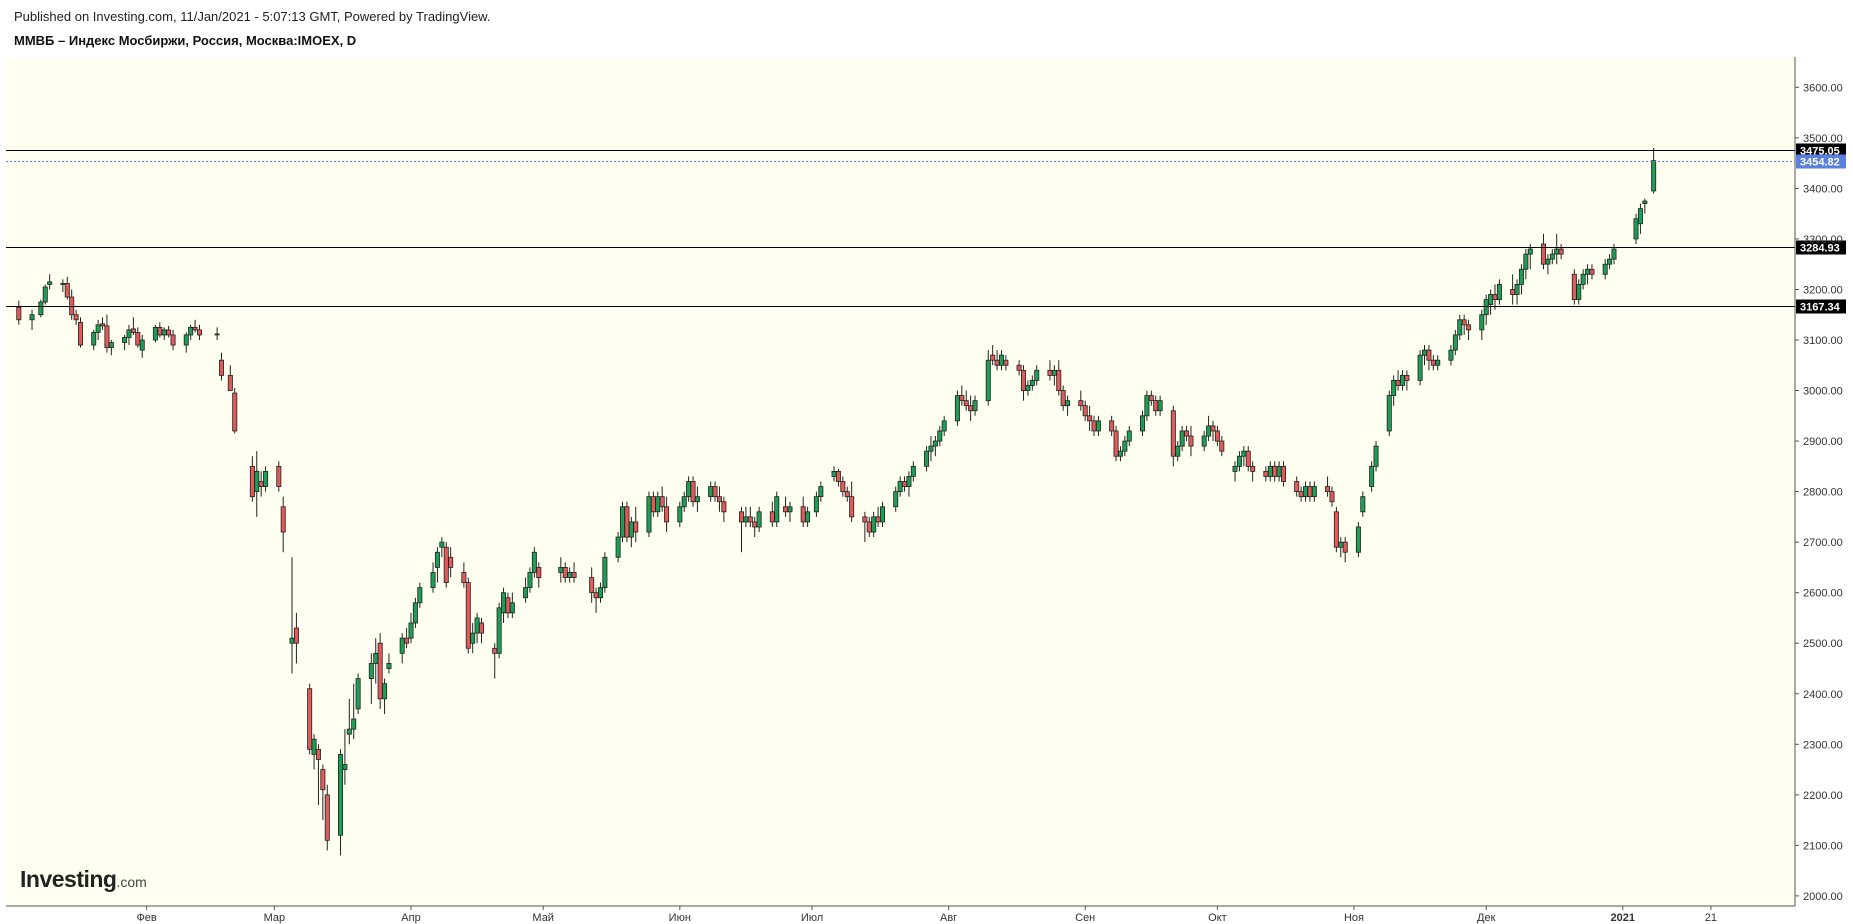 This screenshot has height=924, width=1853. What do you see at coordinates (275, 918) in the screenshot?
I see `time-tick-label: Мар` at bounding box center [275, 918].